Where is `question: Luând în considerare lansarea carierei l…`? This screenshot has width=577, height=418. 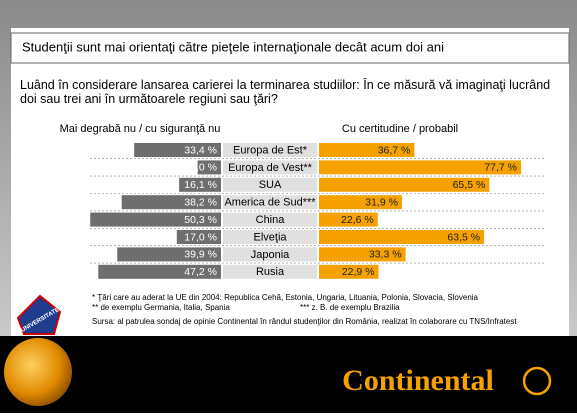
question: Luând în considerare lansarea carierei l… is located at coordinates (285, 92).